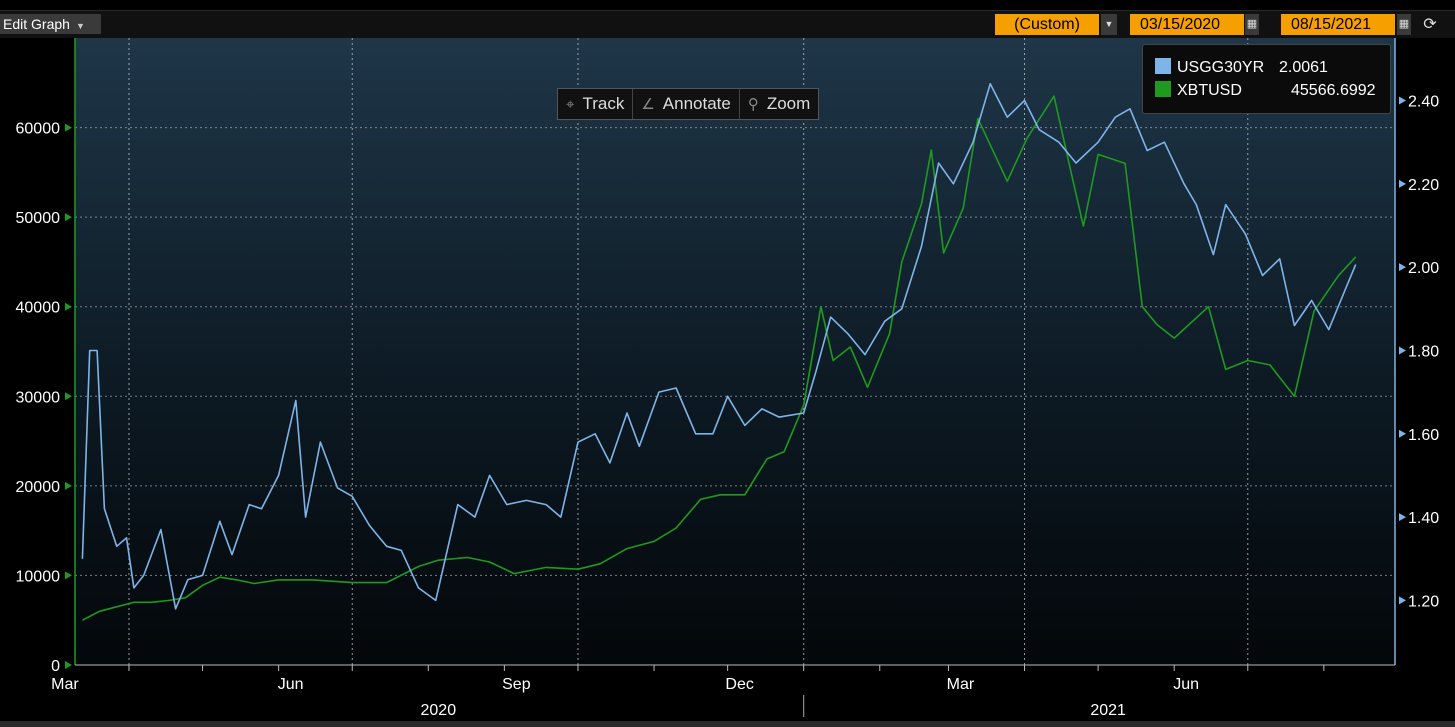  Describe the element at coordinates (1430, 24) in the screenshot. I see `refresh-icon: ⟳` at that location.